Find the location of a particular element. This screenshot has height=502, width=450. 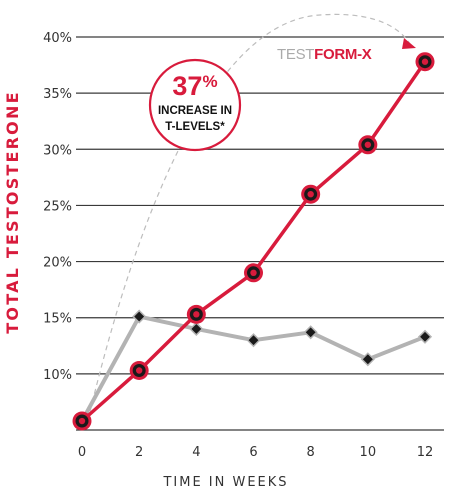

y-tick-label: 30% is located at coordinates (57, 150).